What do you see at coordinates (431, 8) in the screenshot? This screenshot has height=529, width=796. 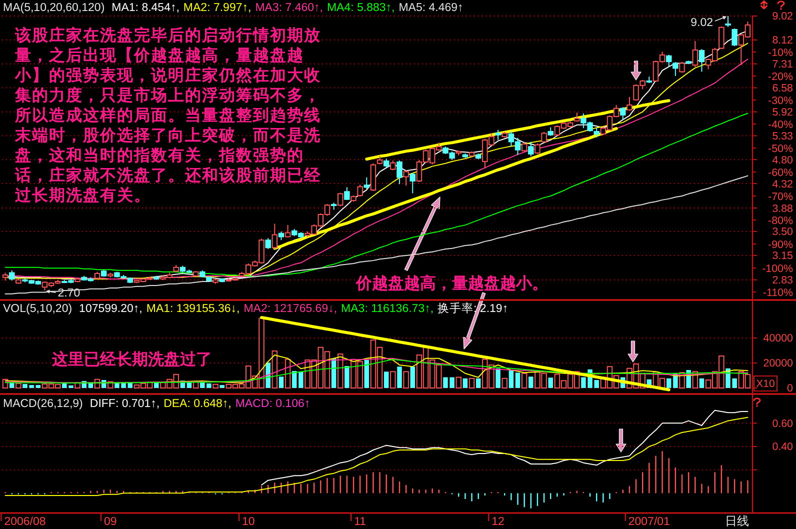 I see `text: MA5: 4.469↑` at bounding box center [431, 8].